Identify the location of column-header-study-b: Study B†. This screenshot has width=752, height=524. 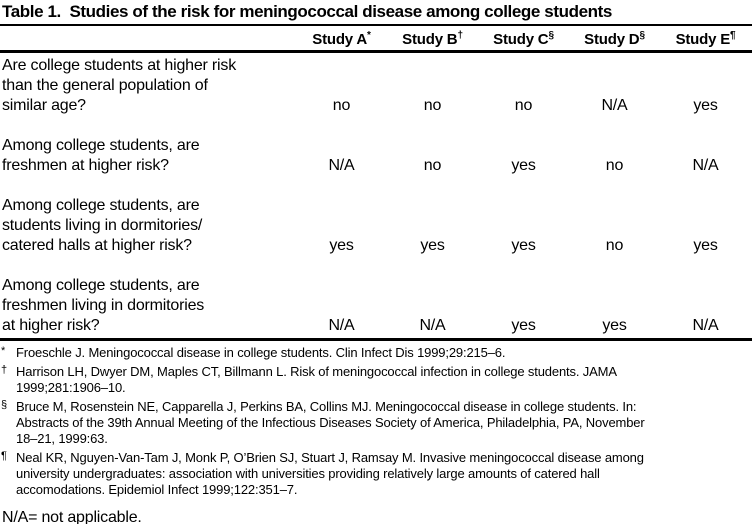
(432, 39).